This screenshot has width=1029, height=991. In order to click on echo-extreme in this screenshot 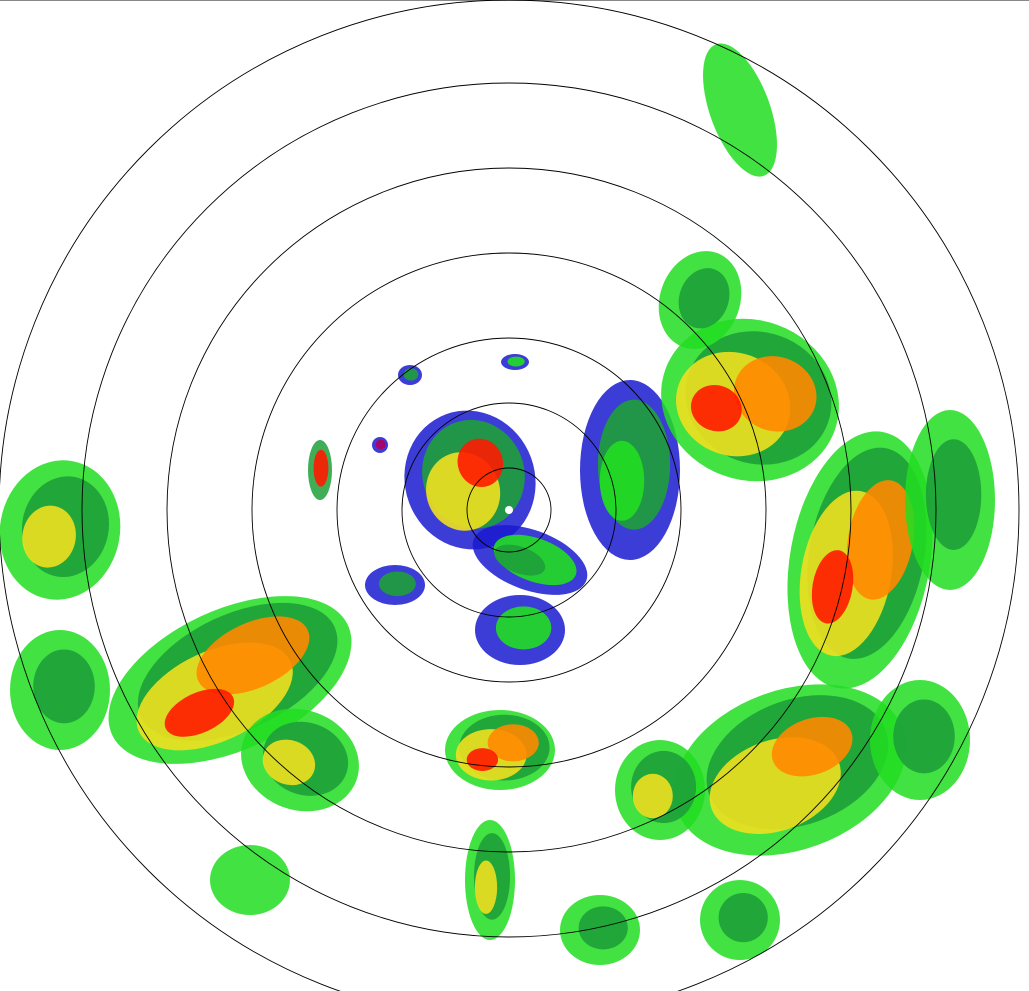, I will do `click(380, 444)`.